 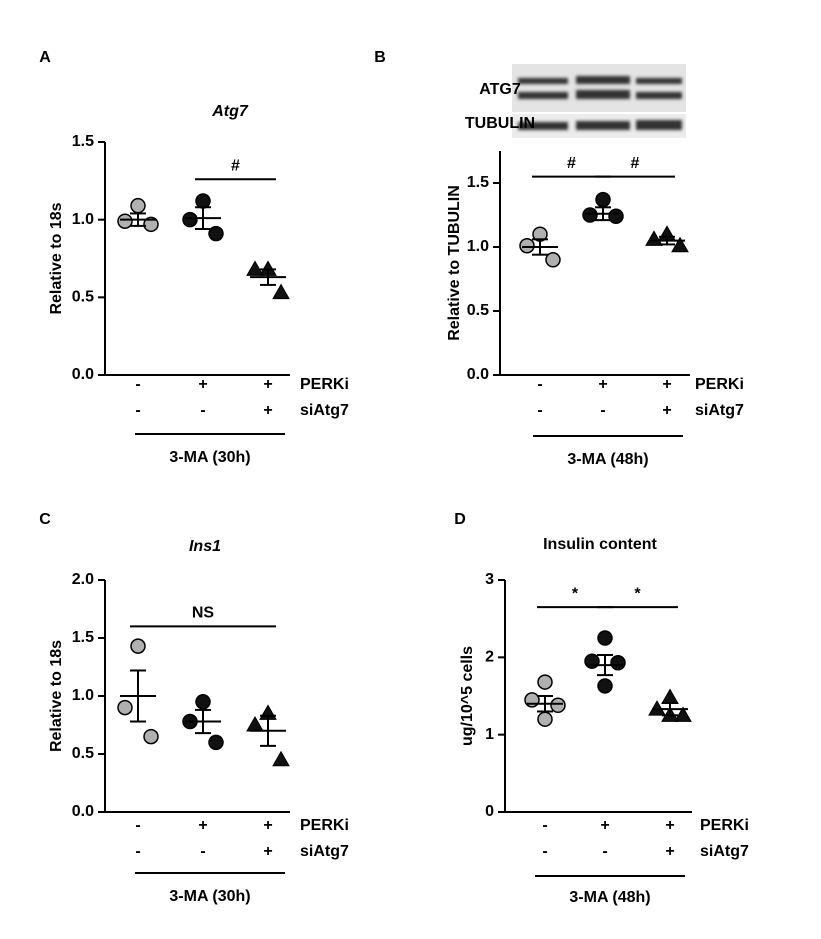 I want to click on panel-letter: C, so click(x=45, y=519).